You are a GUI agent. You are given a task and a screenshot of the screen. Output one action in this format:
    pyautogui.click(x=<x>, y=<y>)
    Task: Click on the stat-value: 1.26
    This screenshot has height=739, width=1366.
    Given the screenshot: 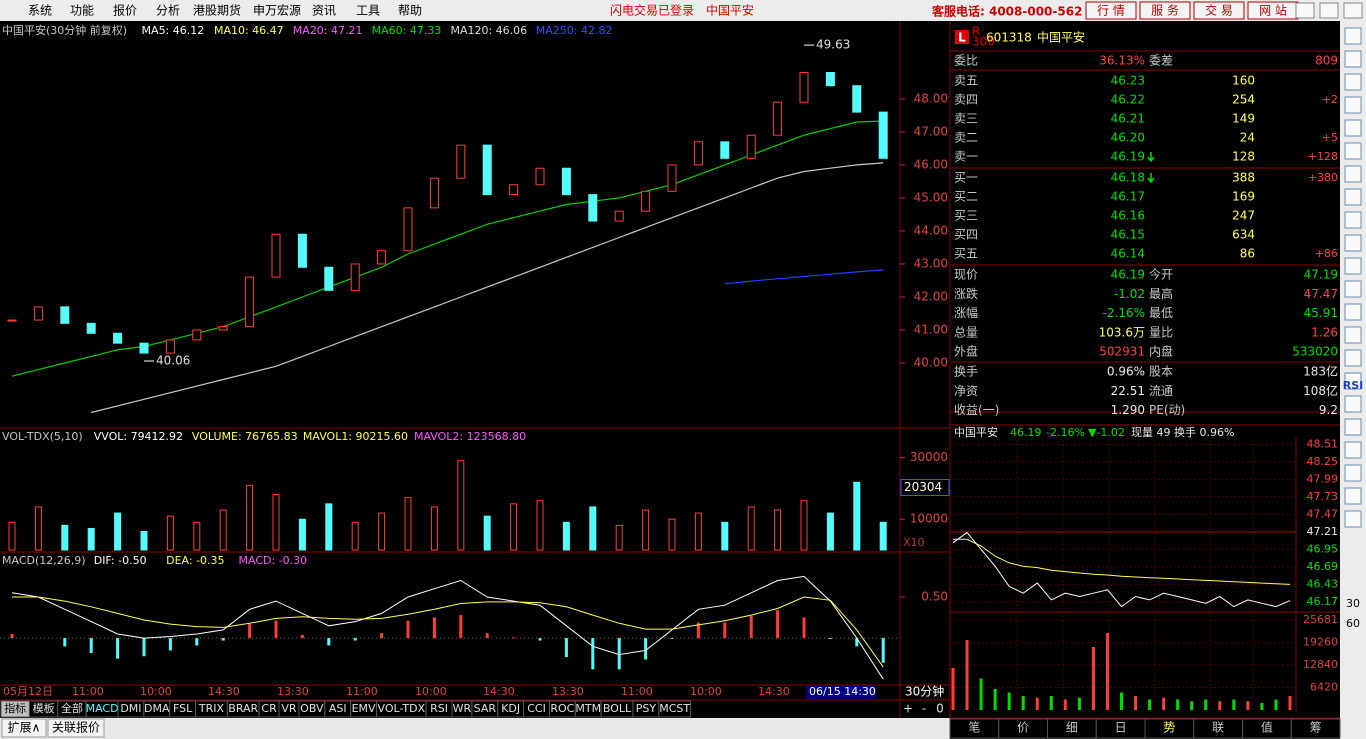 What is the action you would take?
    pyautogui.click(x=1324, y=332)
    